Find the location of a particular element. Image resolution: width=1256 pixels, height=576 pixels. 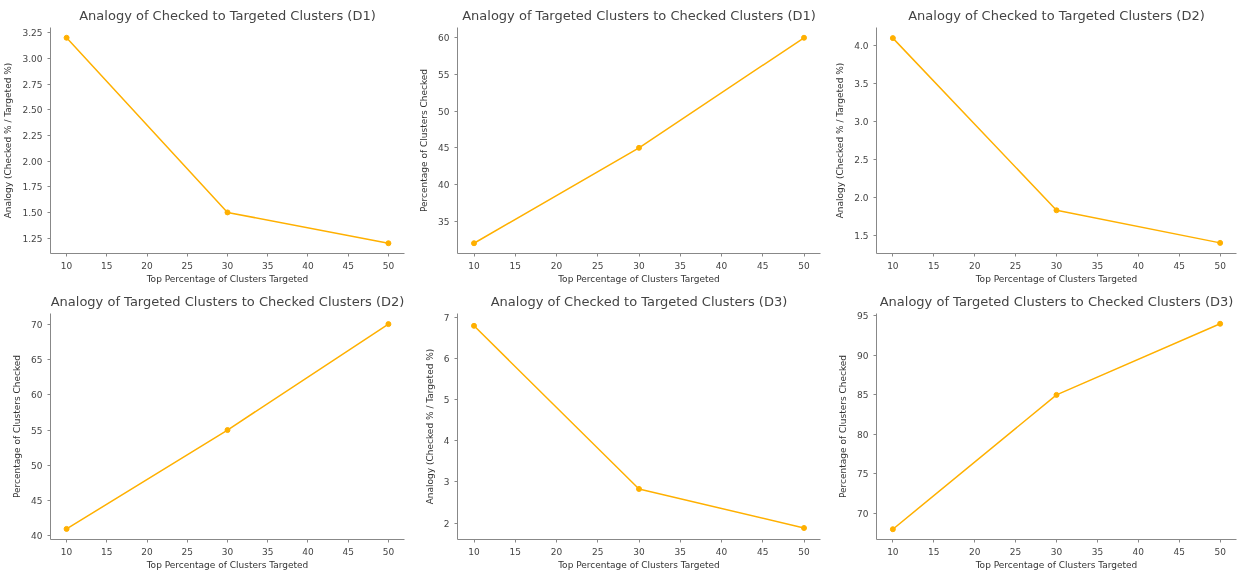

y-tick-label: 35 is located at coordinates (444, 221).